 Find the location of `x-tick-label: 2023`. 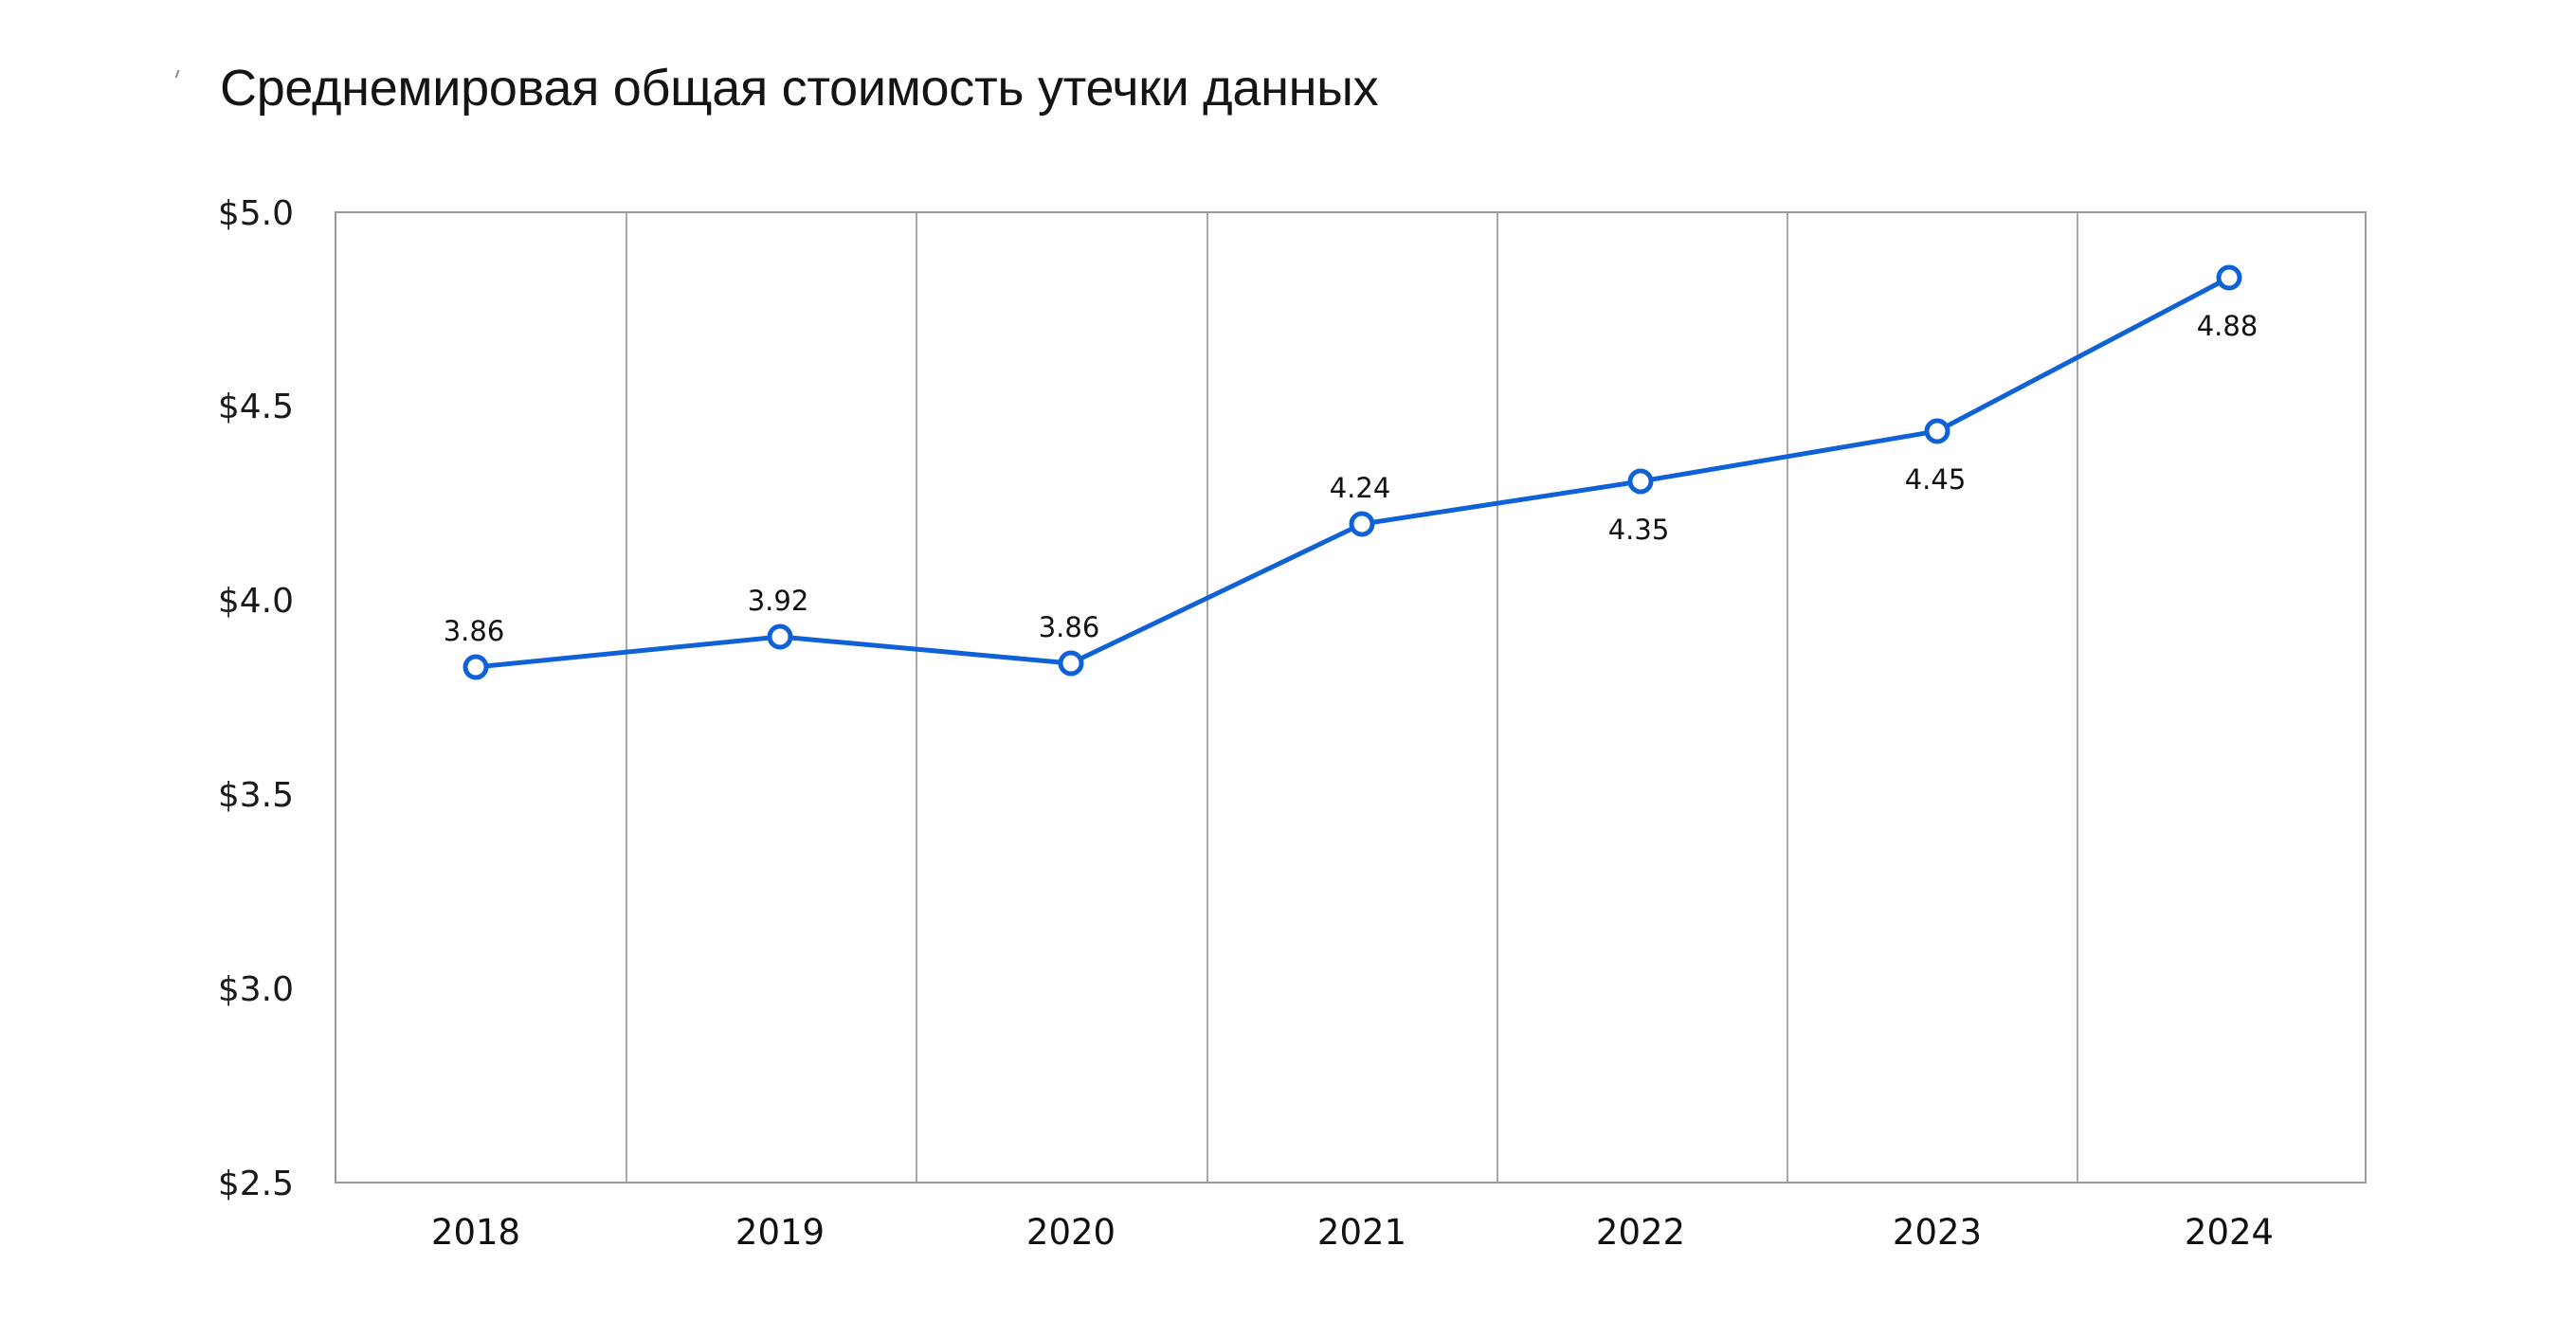

x-tick-label: 2023 is located at coordinates (1937, 1233).